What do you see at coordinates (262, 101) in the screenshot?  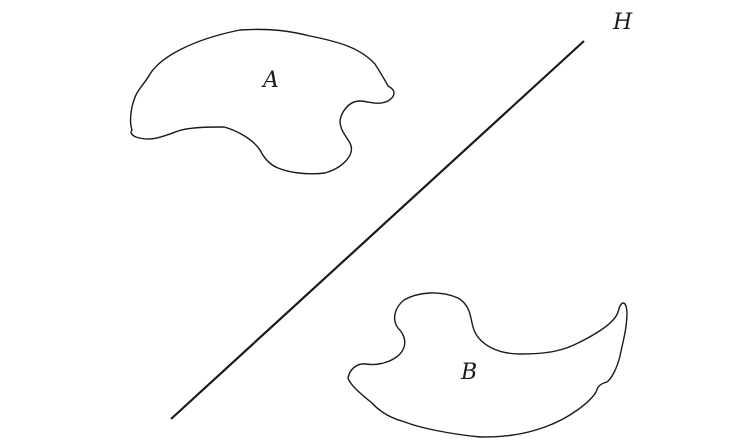 I see `shape-a-outline` at bounding box center [262, 101].